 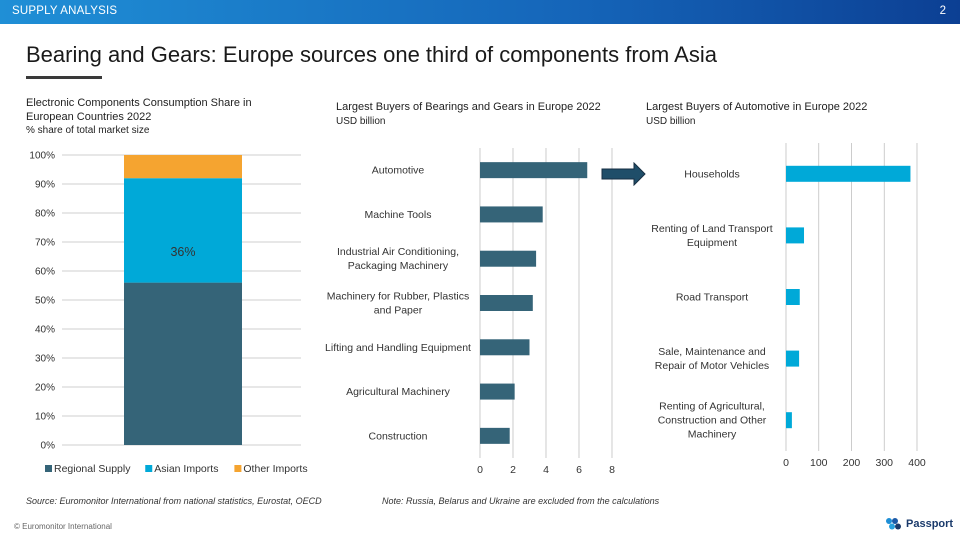 What do you see at coordinates (398, 297) in the screenshot?
I see `chart2-category-label: Machinery for Rubber, Plastics` at bounding box center [398, 297].